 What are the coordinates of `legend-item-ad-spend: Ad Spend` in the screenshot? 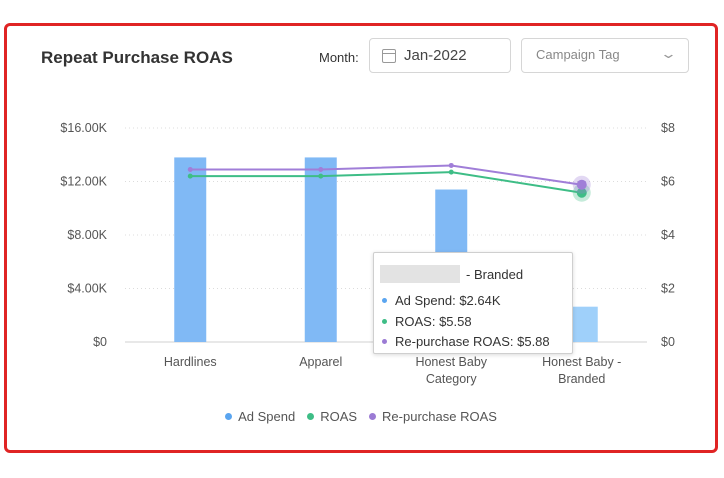 It's located at (260, 416).